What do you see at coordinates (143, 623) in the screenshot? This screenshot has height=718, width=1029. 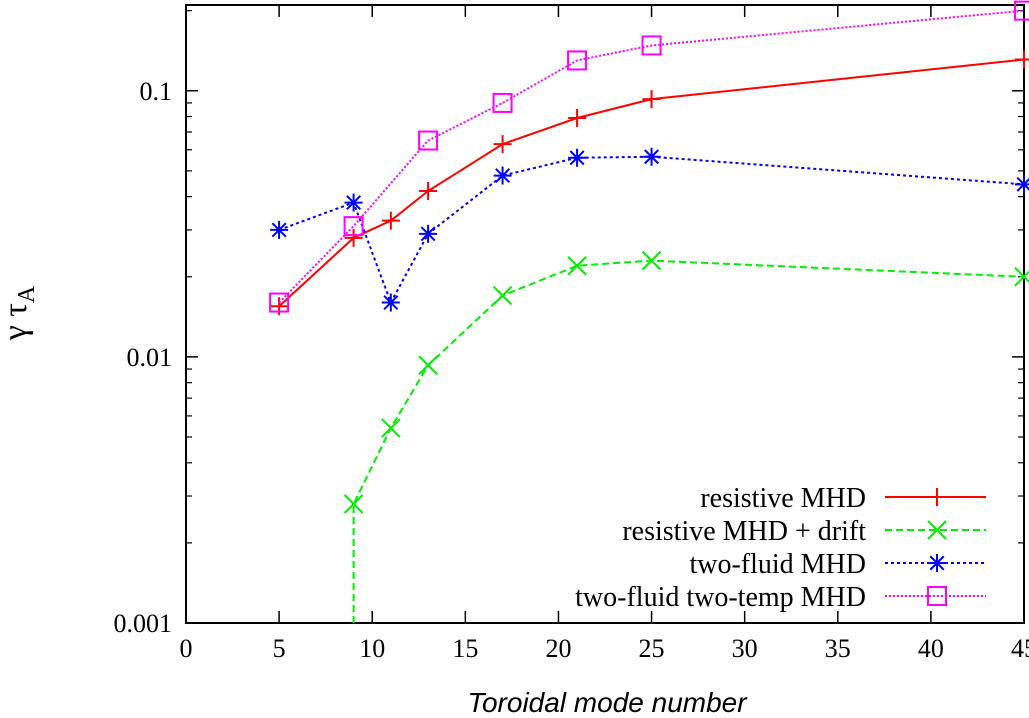 I see `y-tick-label: 0.001` at bounding box center [143, 623].